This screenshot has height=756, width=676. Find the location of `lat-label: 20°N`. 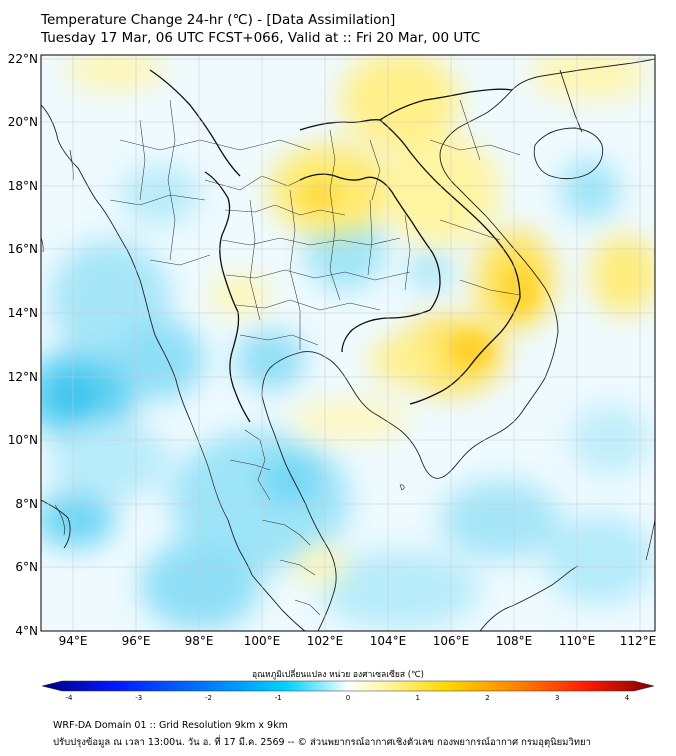

lat-label: 20°N is located at coordinates (23, 122).